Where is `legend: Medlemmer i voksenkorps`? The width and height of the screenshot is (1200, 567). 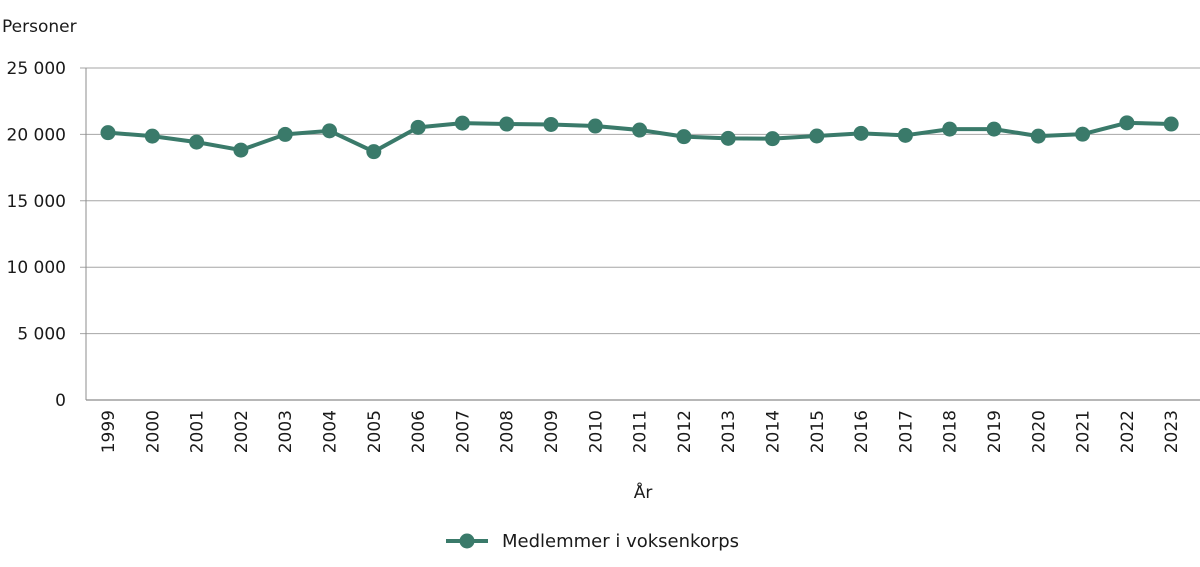 legend: Medlemmer i voksenkorps is located at coordinates (592, 541).